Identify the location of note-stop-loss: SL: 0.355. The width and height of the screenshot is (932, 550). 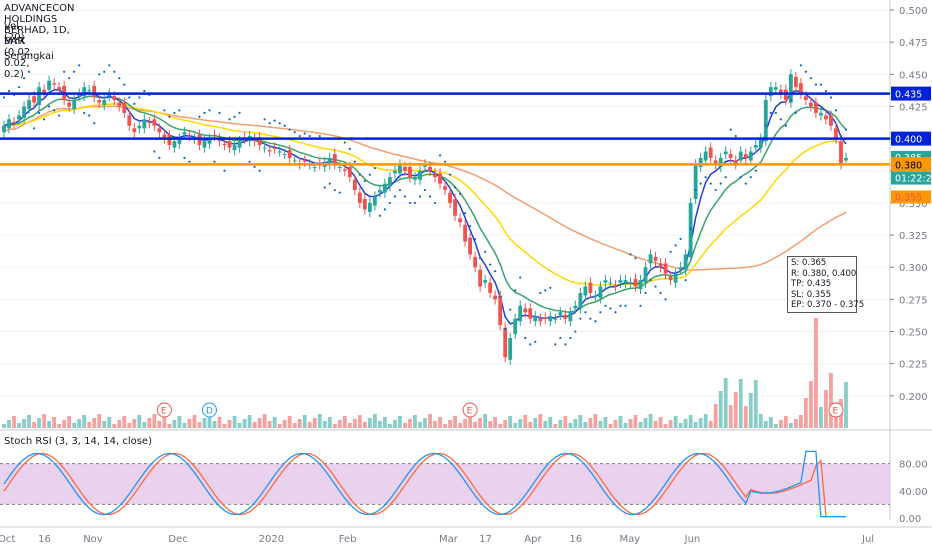
(811, 294).